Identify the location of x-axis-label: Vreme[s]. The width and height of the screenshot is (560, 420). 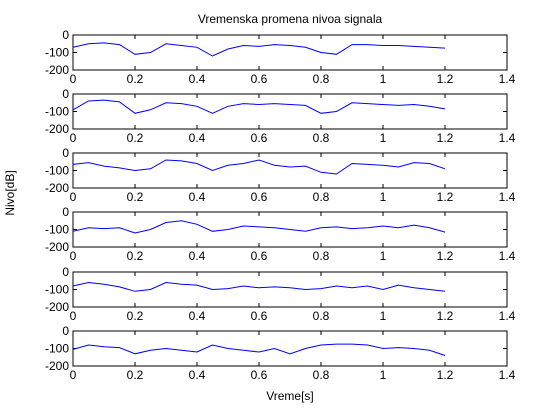
(290, 396).